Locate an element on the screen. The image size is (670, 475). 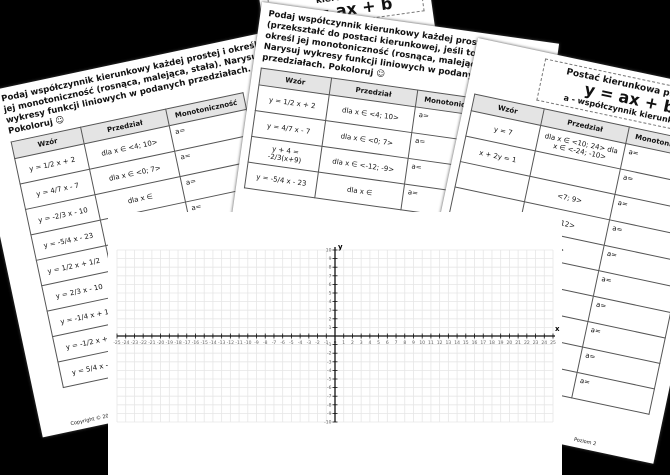
x-tick-label: 16 is located at coordinates (475, 343).